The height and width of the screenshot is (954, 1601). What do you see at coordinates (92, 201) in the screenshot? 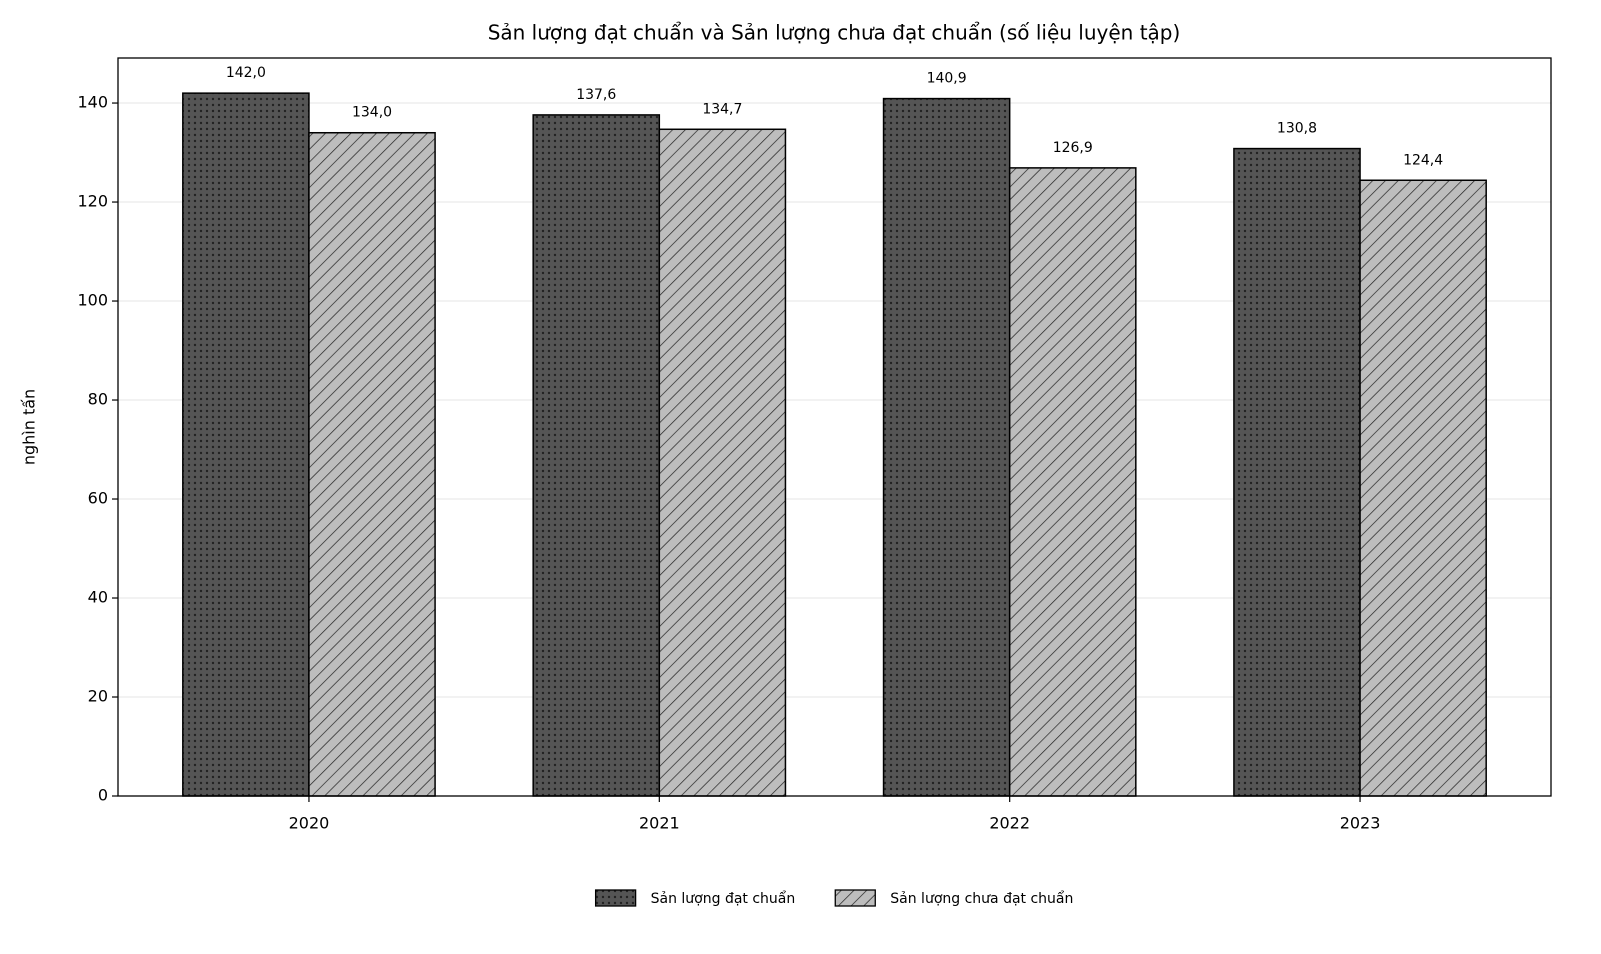
I see `y-tick-label: 120` at bounding box center [92, 201].